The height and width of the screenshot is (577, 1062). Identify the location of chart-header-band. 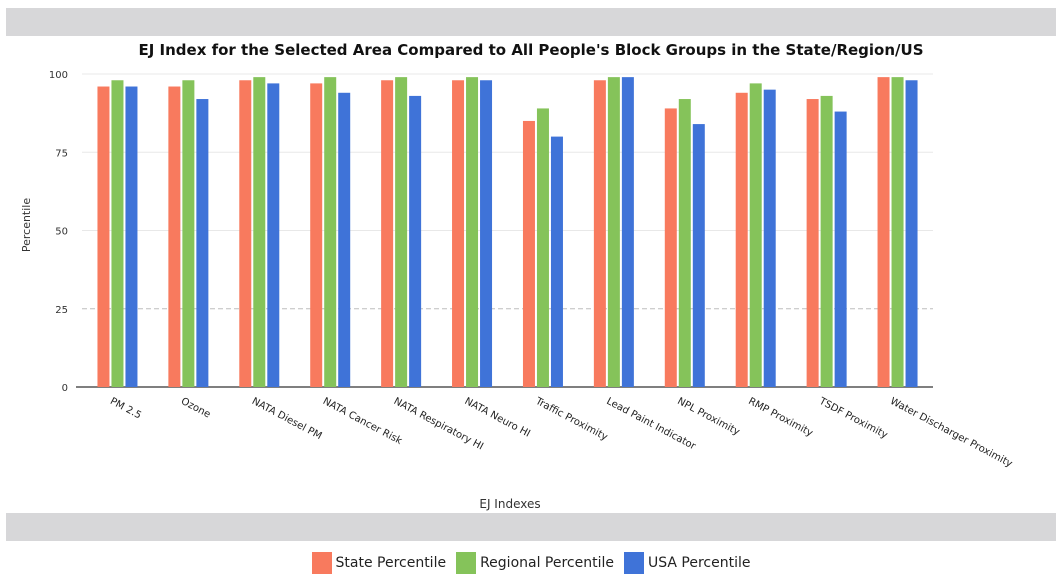
(531, 22).